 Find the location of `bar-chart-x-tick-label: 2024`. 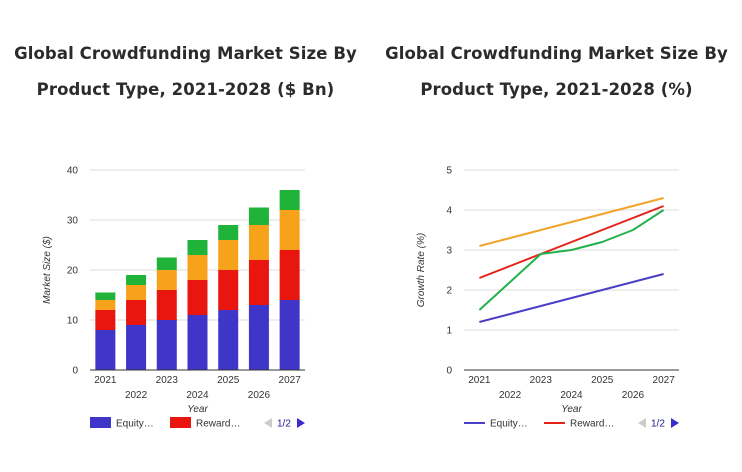

bar-chart-x-tick-label: 2024 is located at coordinates (197, 395).